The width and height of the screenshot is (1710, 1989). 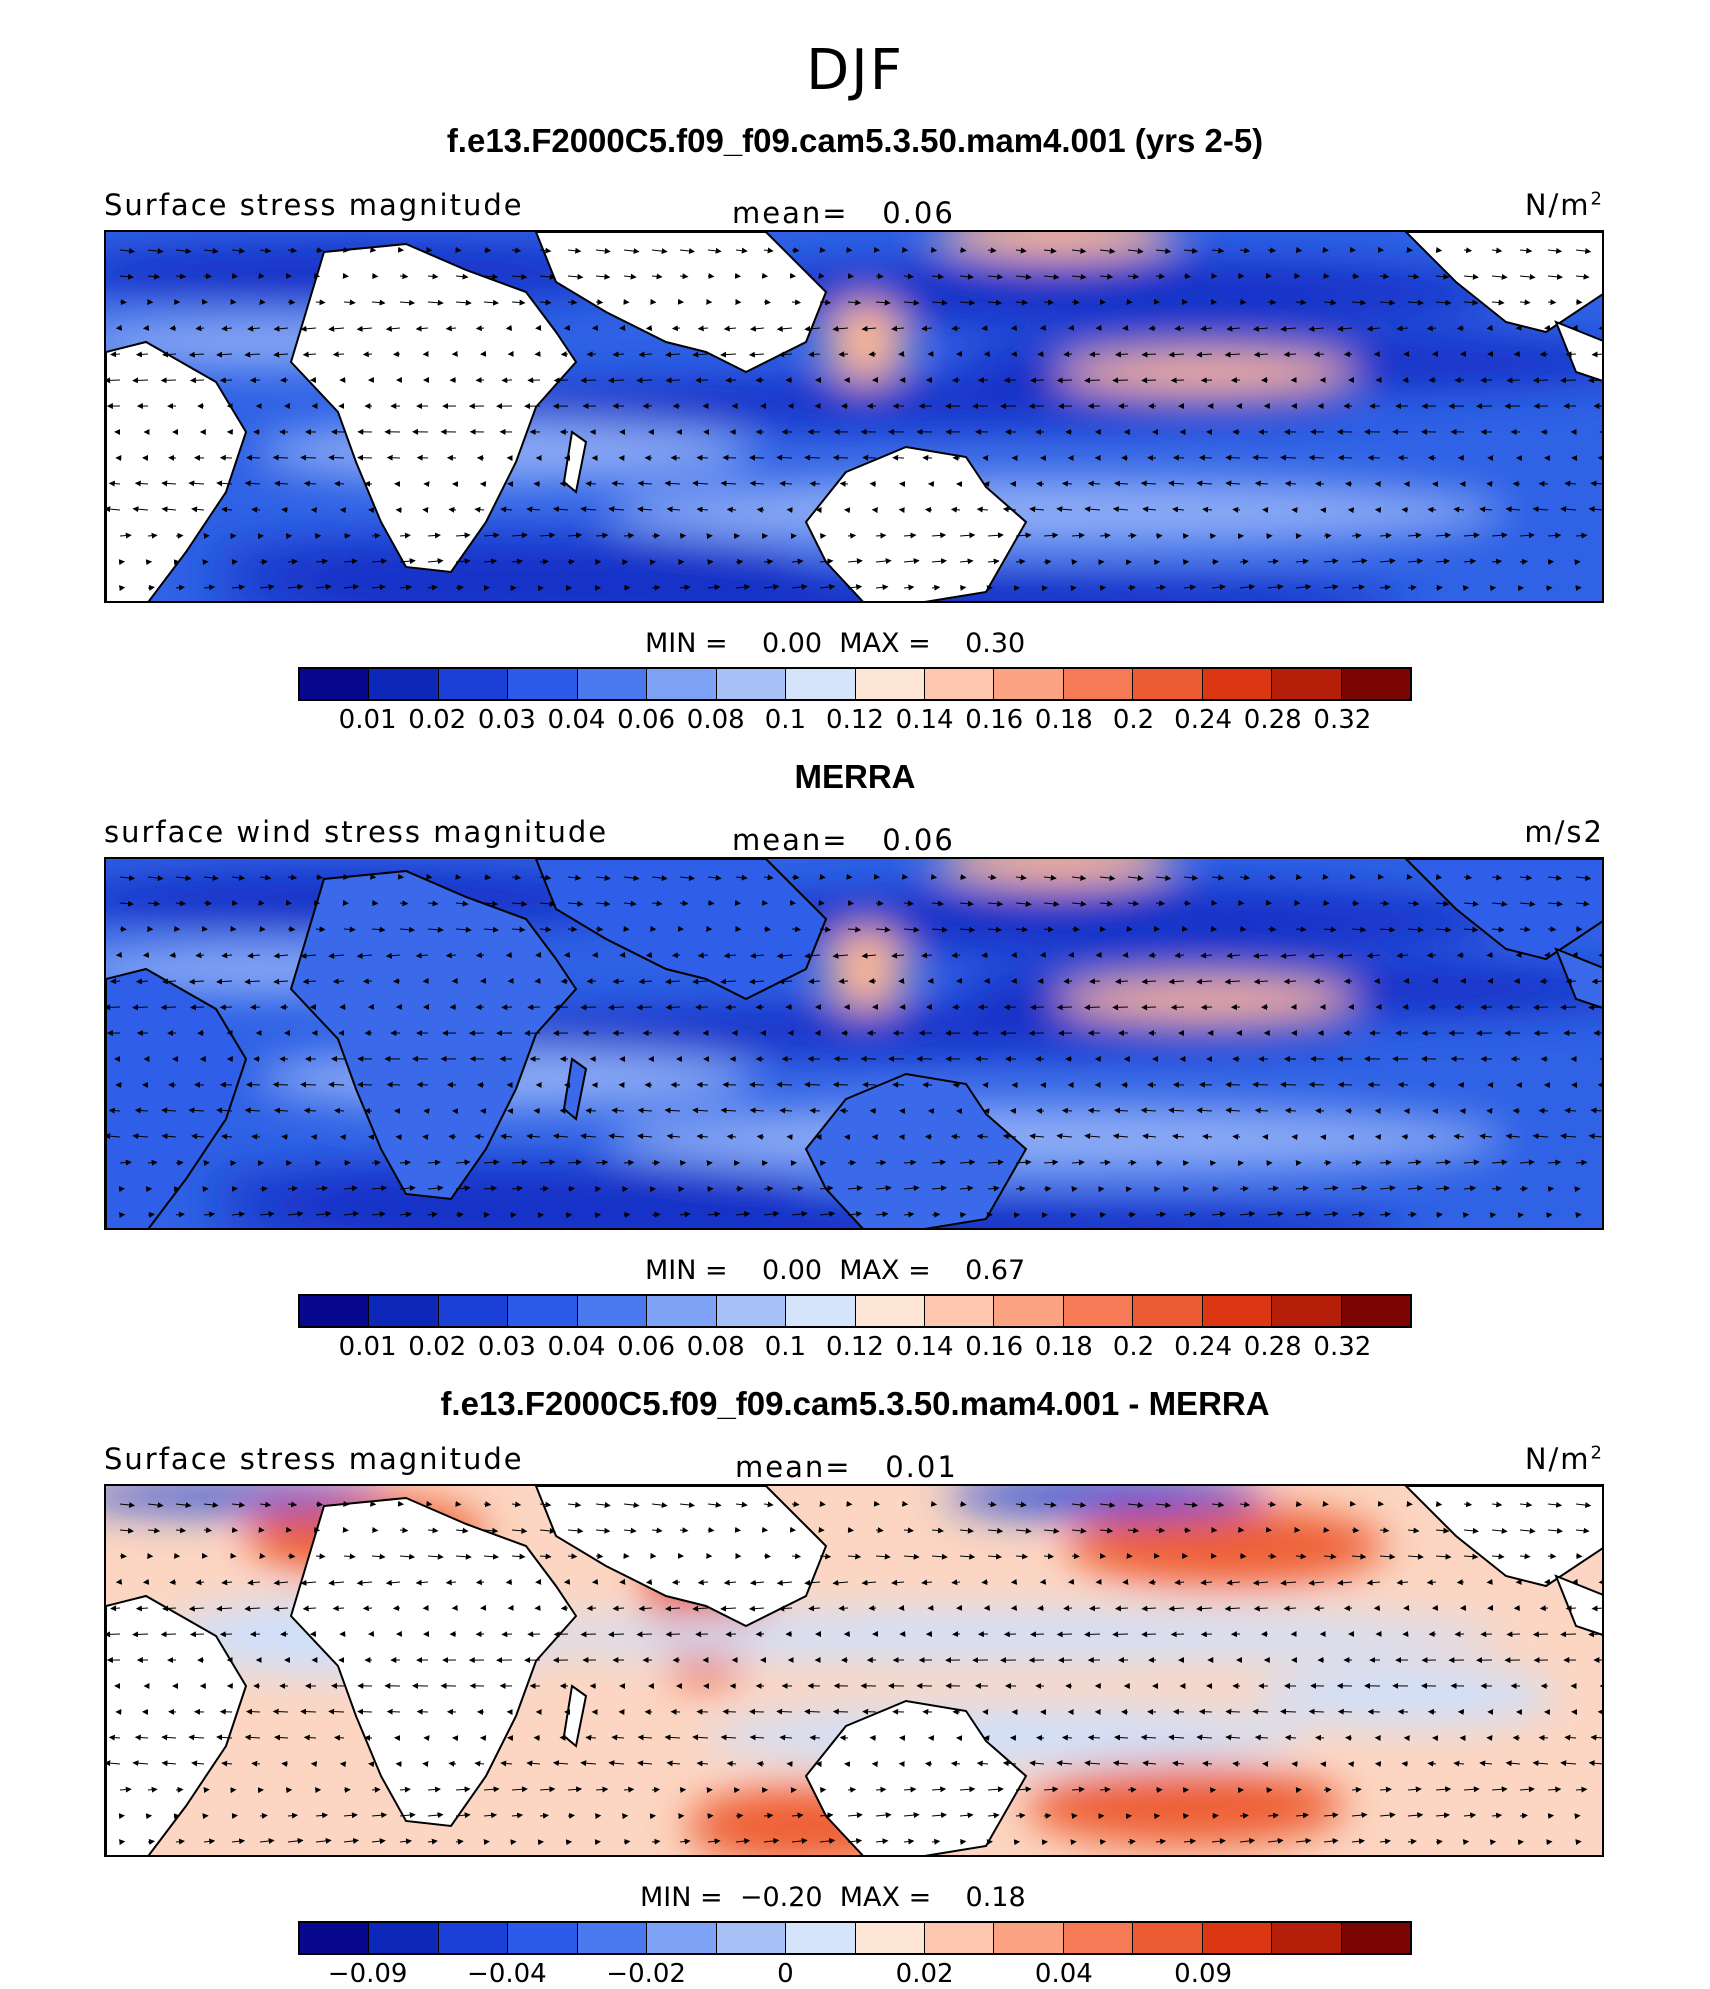 I want to click on panel-3-colorbar, so click(x=855, y=1938).